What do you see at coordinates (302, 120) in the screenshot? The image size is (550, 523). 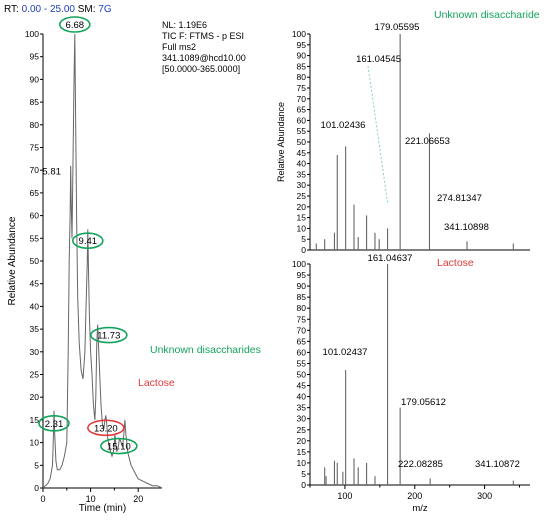 I see `spectrum1-ytick-label: 60` at bounding box center [302, 120].